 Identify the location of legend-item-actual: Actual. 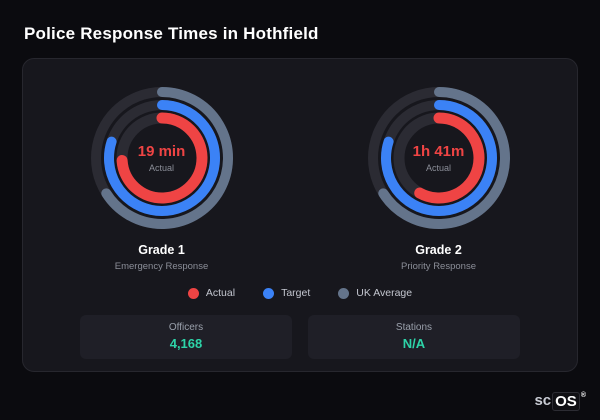
(211, 293).